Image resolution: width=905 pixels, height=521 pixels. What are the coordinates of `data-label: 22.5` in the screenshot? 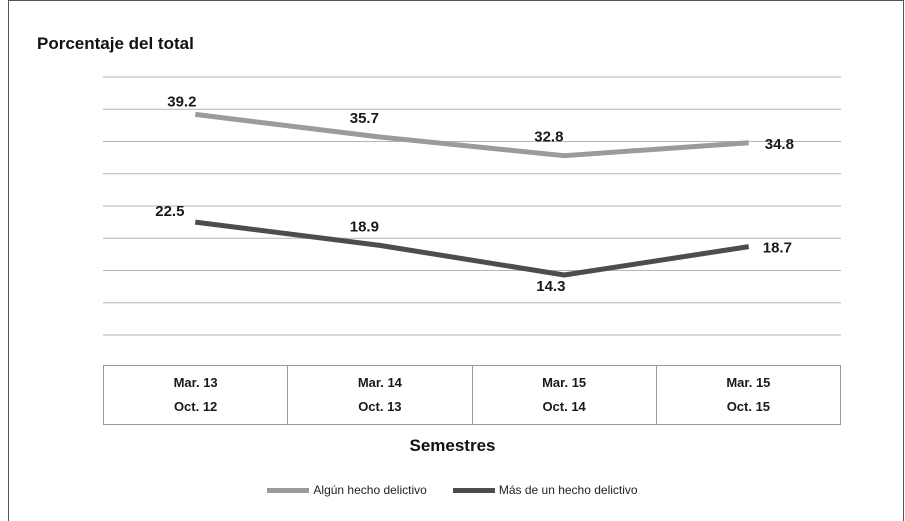 It's located at (169, 211).